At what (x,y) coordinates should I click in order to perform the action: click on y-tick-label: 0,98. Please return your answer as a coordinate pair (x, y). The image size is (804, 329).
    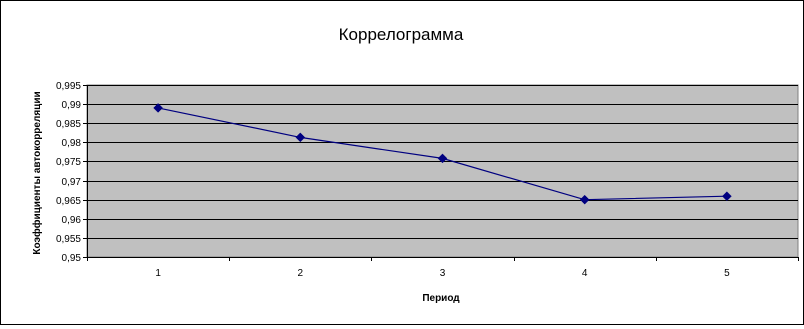
    Looking at the image, I should click on (72, 143).